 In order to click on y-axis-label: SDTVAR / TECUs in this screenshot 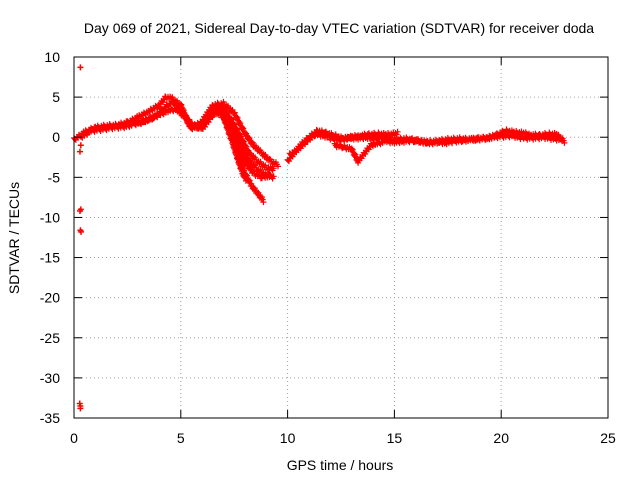, I will do `click(14, 238)`.